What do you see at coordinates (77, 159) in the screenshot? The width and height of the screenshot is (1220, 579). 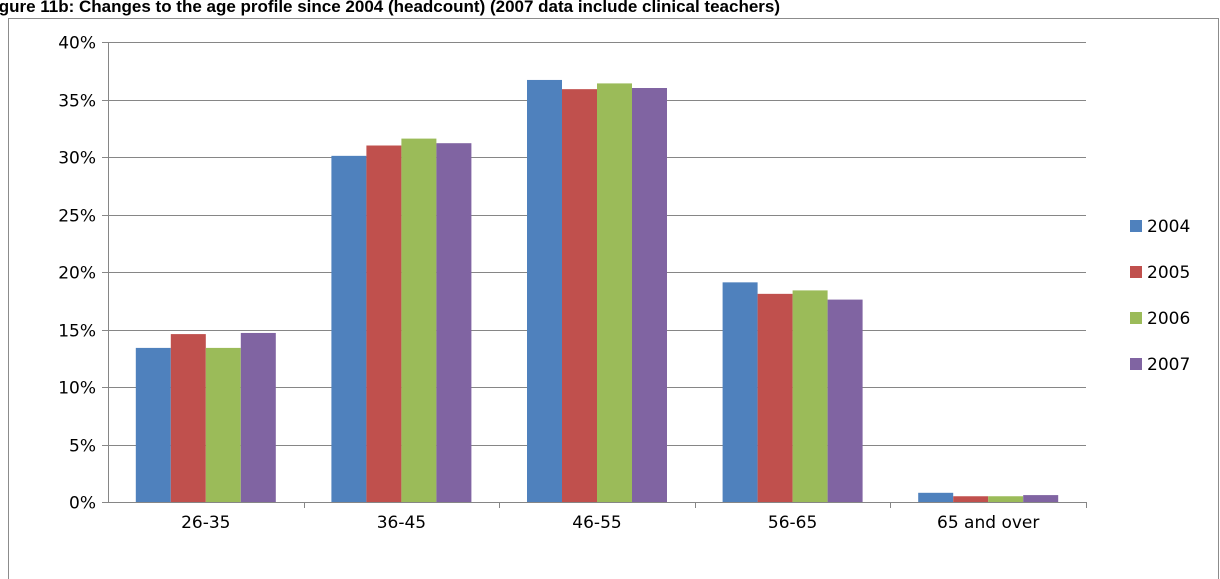 I see `y-tick-label: 30%` at bounding box center [77, 159].